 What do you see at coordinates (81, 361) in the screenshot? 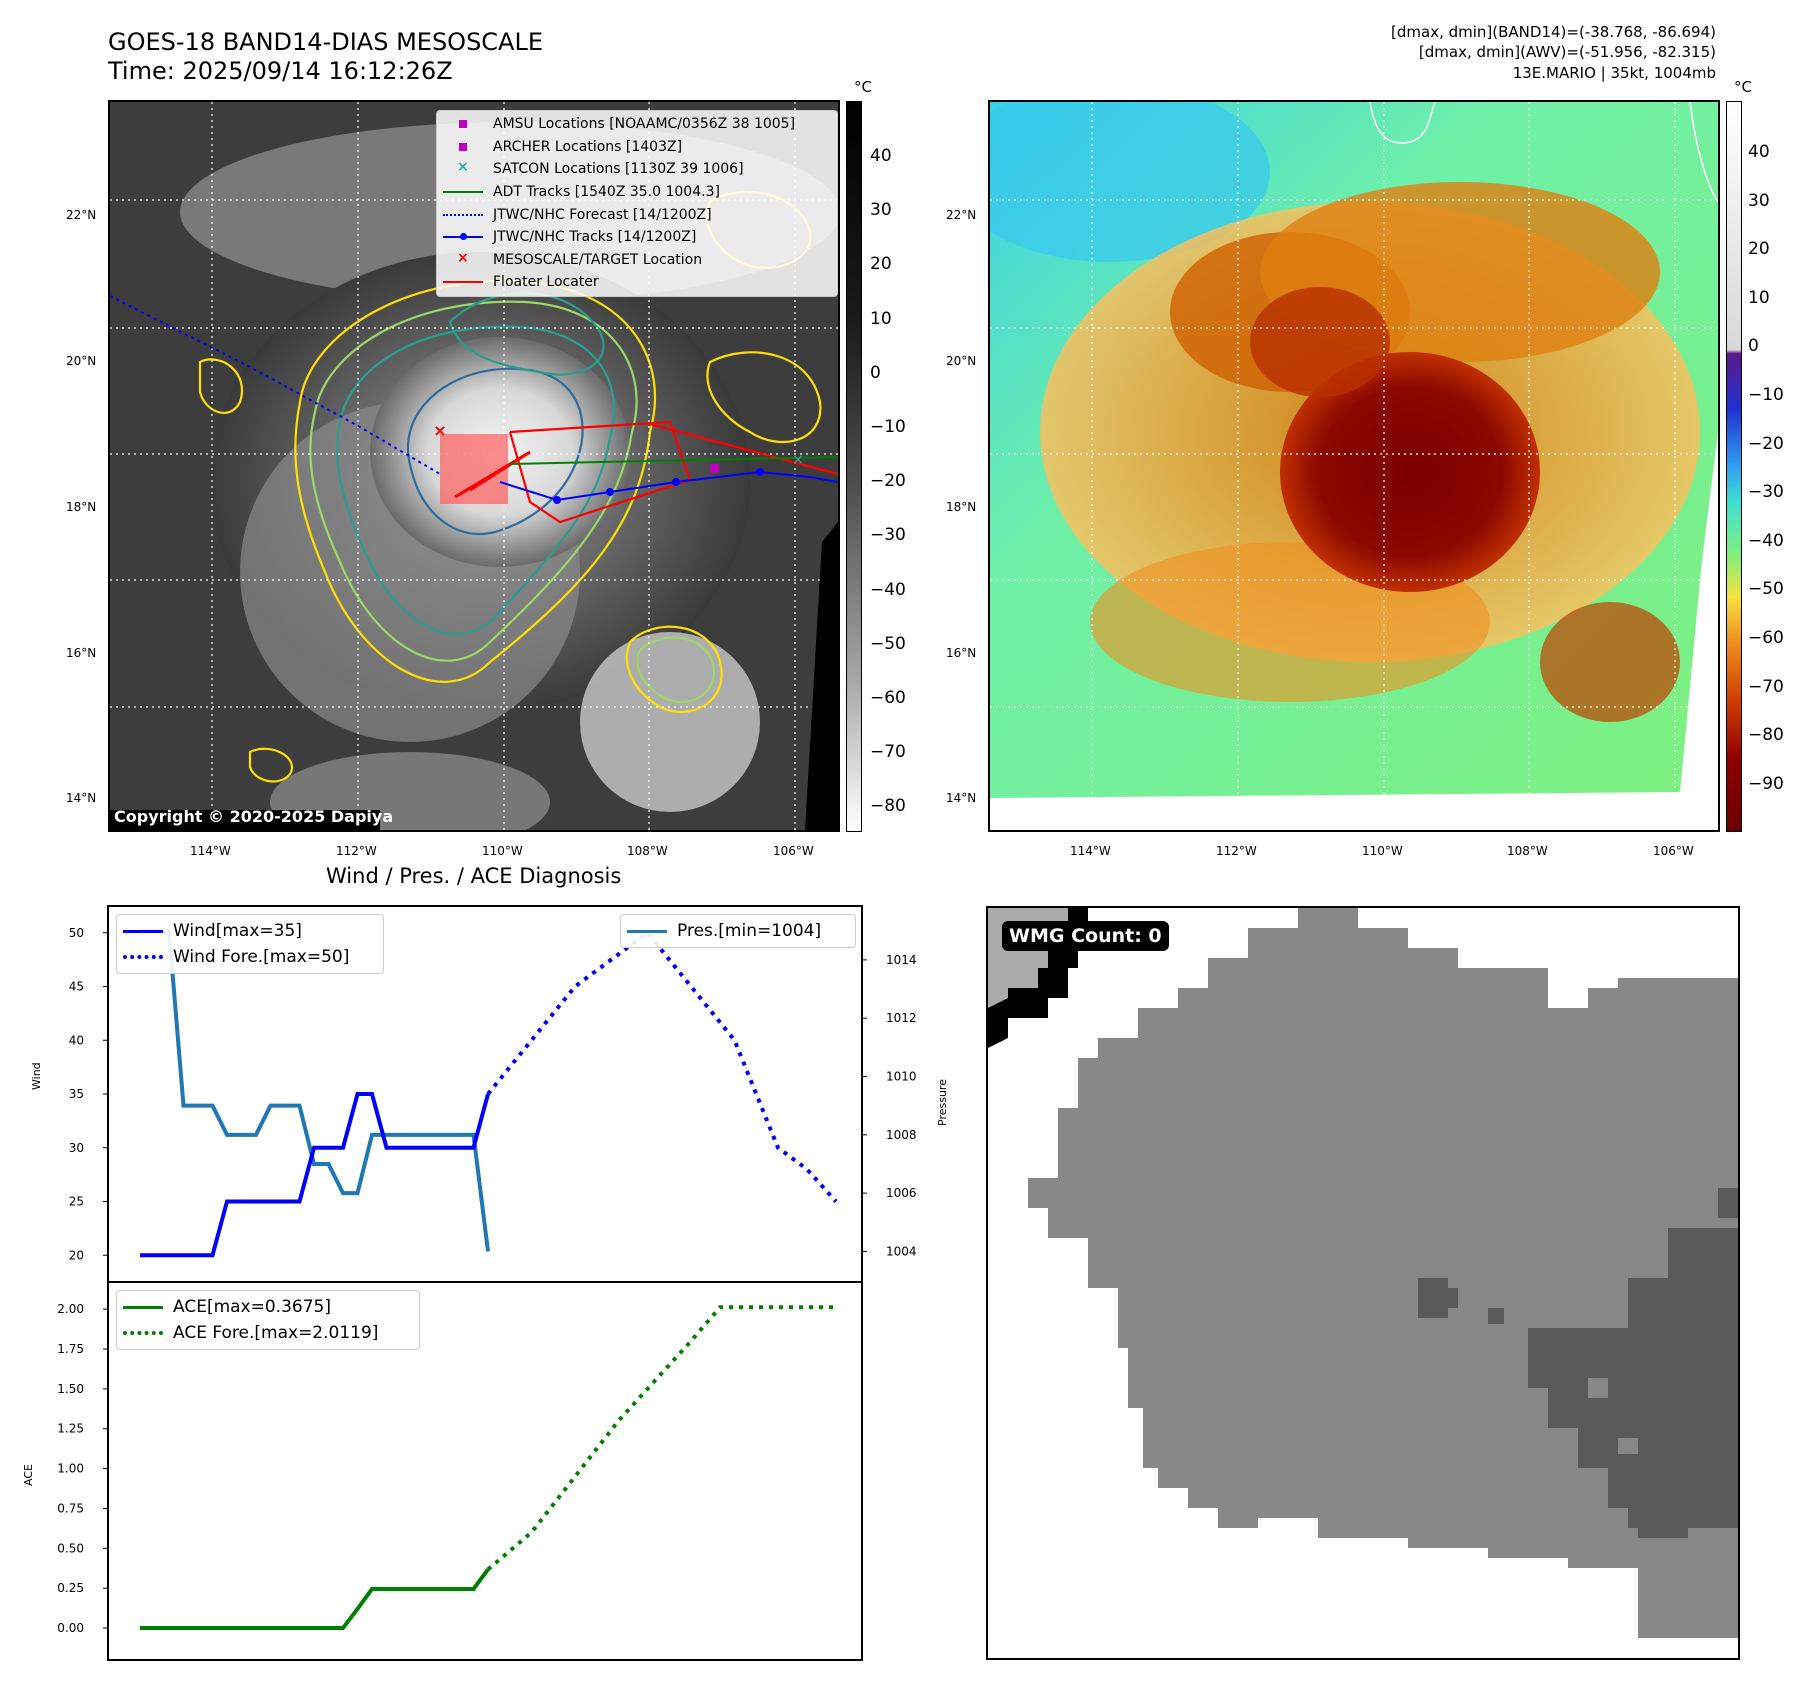
I see `lat-label: 20°N` at bounding box center [81, 361].